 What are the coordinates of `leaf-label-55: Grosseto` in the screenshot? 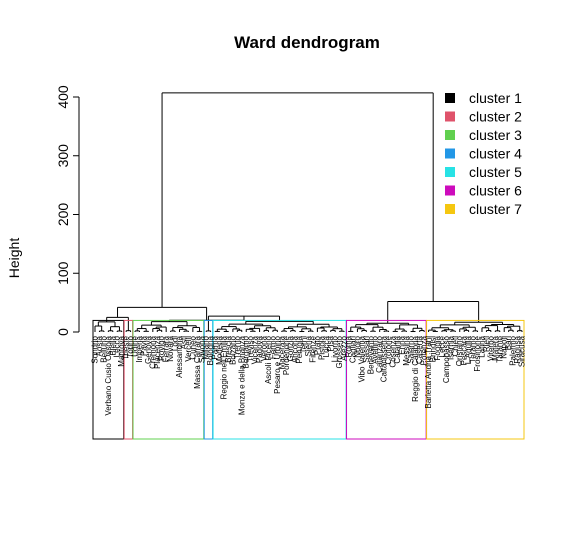 It's located at (339, 351).